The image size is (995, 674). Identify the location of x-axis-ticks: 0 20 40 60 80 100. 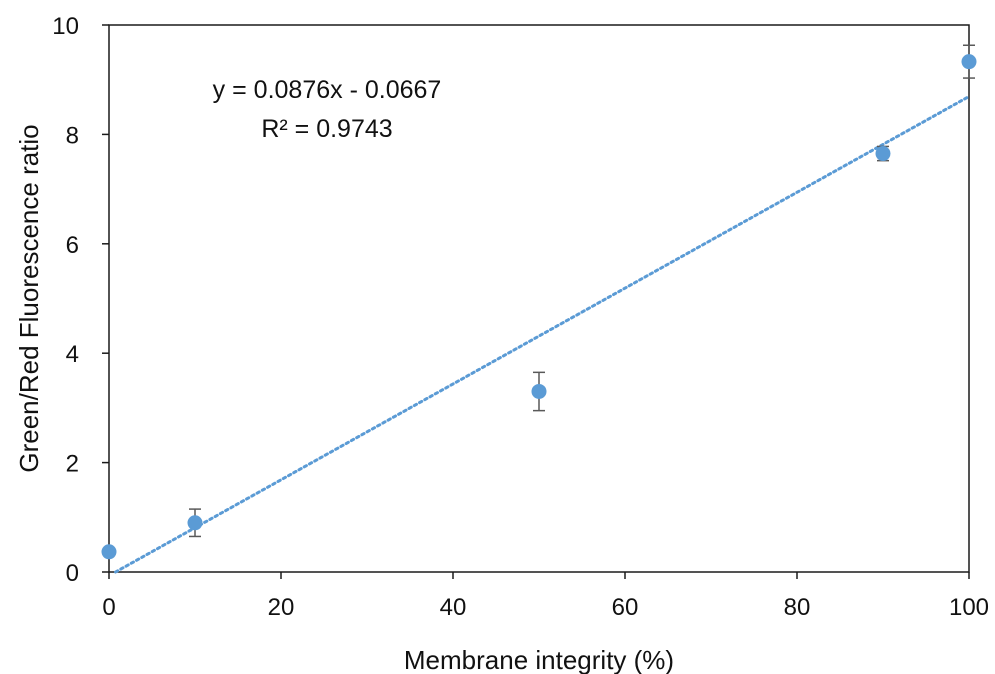
(545, 596).